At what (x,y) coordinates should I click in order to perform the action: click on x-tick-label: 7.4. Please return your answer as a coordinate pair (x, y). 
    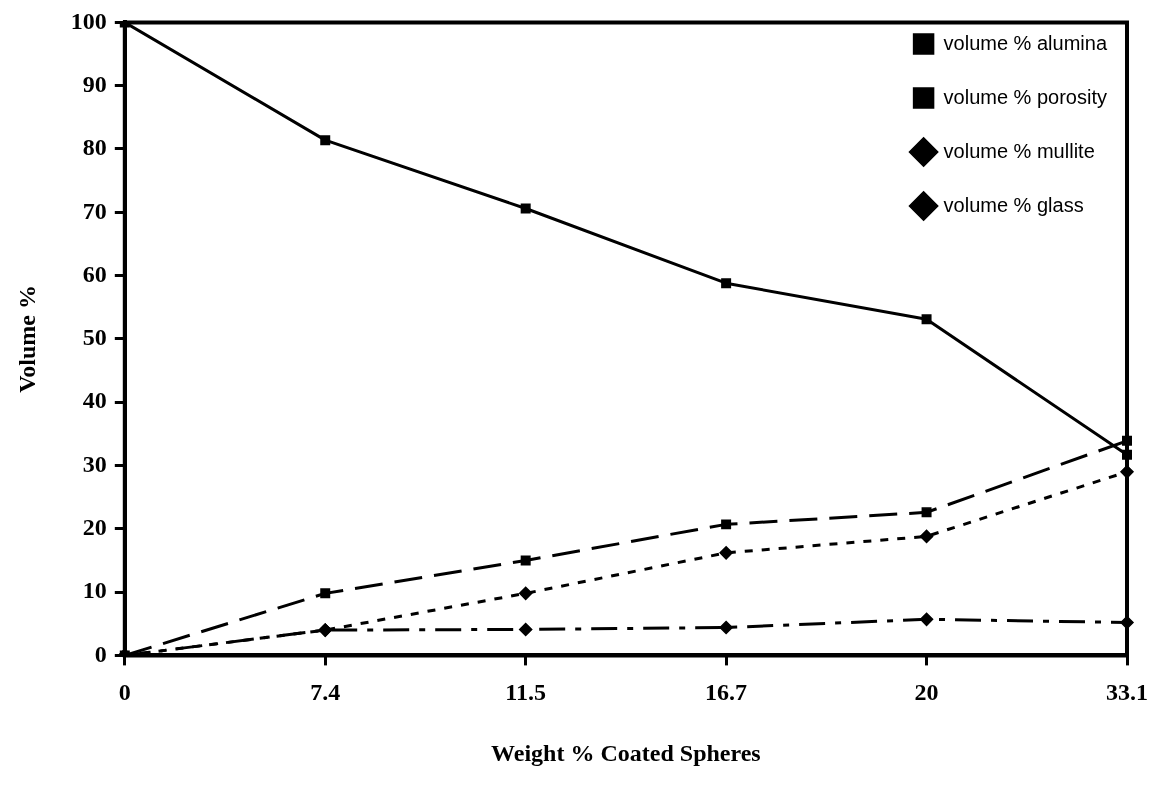
    Looking at the image, I should click on (325, 692).